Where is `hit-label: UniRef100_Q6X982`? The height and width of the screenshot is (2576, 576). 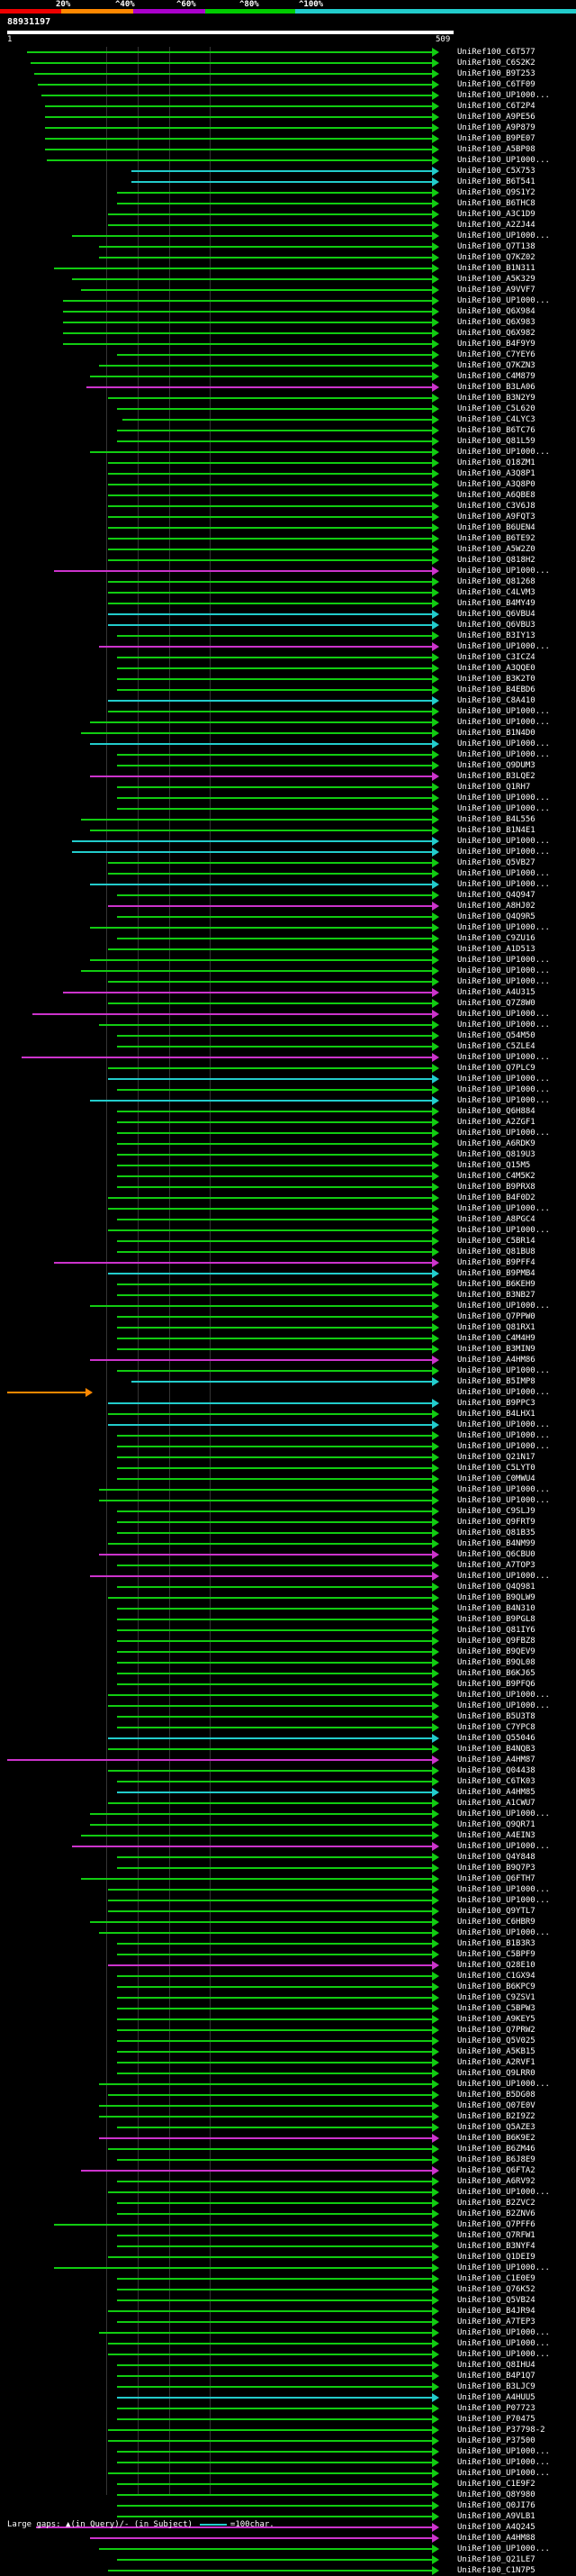 hit-label: UniRef100_Q6X982 is located at coordinates (497, 333).